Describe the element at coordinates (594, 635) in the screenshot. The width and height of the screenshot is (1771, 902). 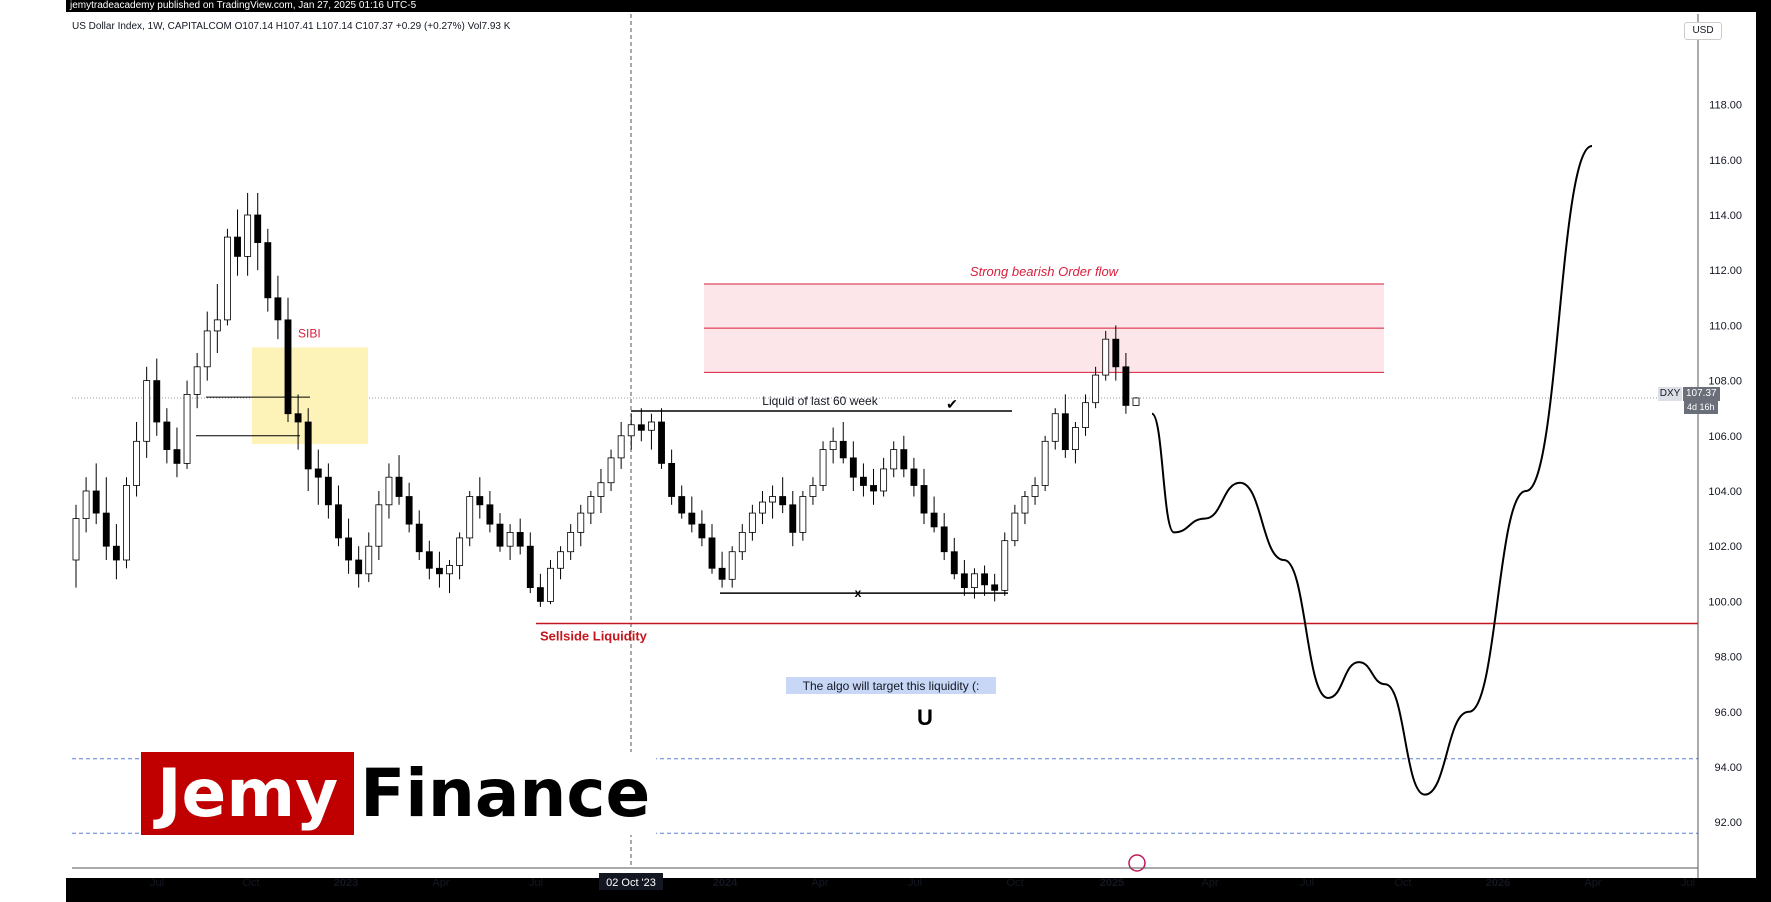
I see `sellside-liquidity-label: Sellside Liquidity` at that location.